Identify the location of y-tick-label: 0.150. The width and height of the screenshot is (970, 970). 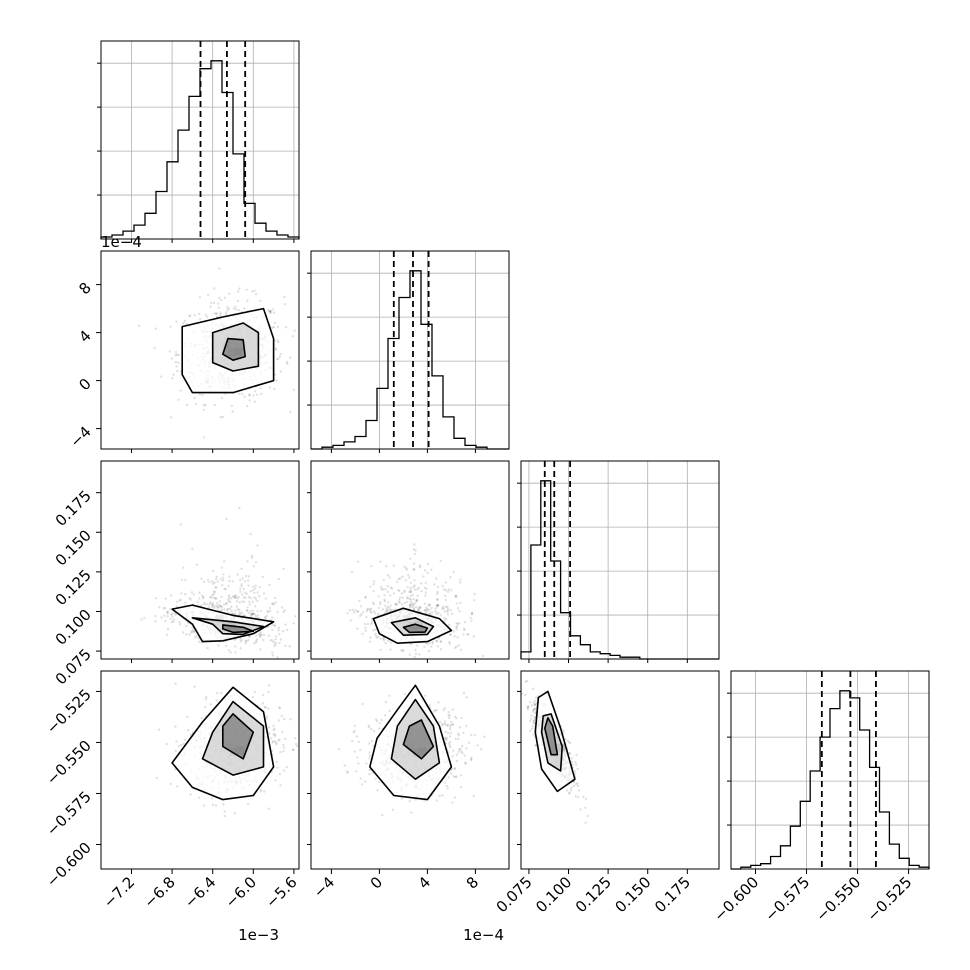
(73, 547).